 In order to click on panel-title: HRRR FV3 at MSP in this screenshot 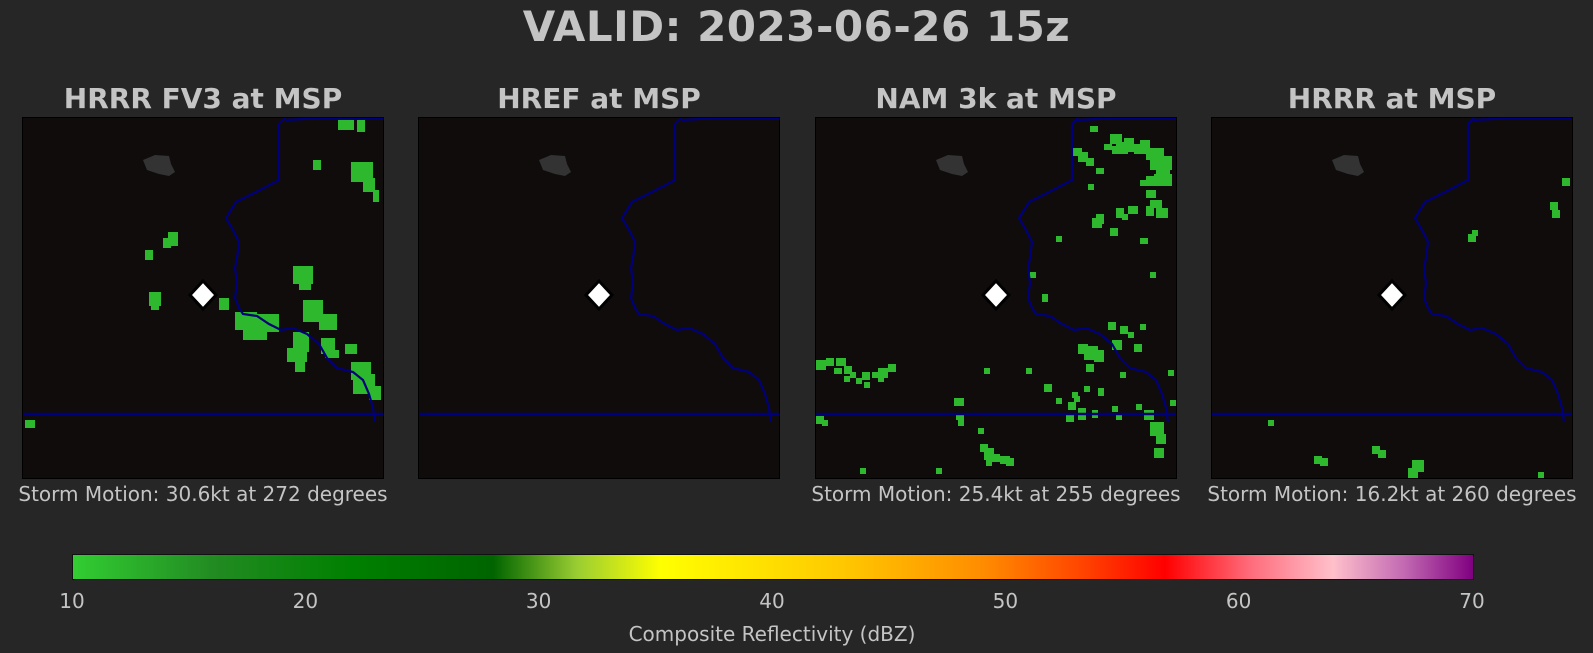, I will do `click(203, 98)`.